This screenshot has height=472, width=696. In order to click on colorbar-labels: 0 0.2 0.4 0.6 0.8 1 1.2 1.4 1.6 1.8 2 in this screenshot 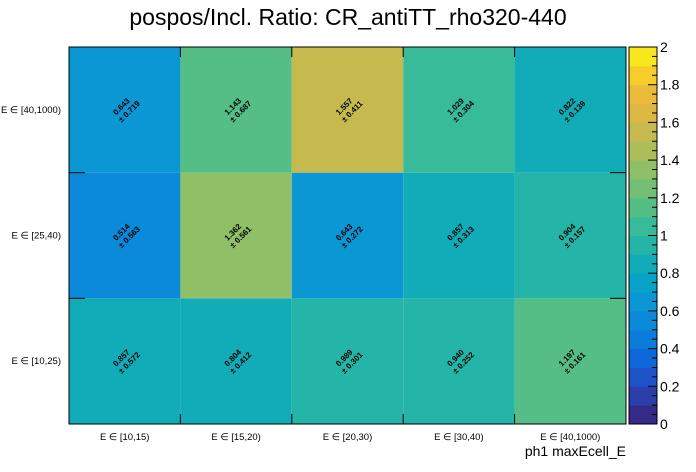, I will do `click(670, 235)`.